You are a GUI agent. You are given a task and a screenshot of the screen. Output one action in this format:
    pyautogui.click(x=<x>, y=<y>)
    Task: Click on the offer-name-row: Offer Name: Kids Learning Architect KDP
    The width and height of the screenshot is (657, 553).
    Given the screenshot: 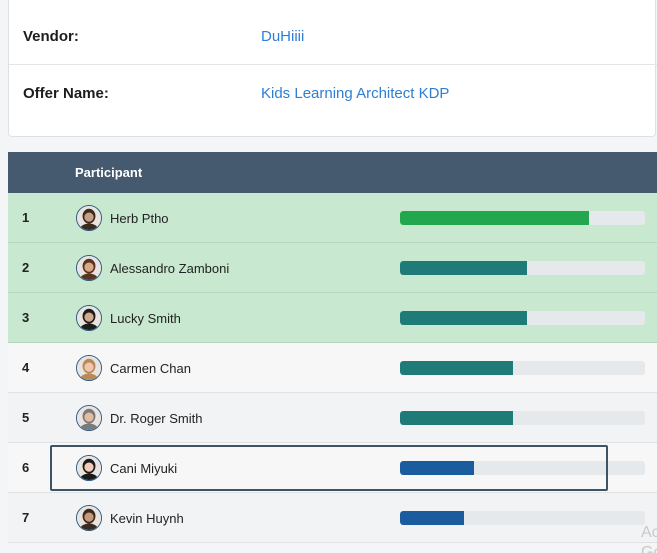 What is the action you would take?
    pyautogui.click(x=333, y=93)
    